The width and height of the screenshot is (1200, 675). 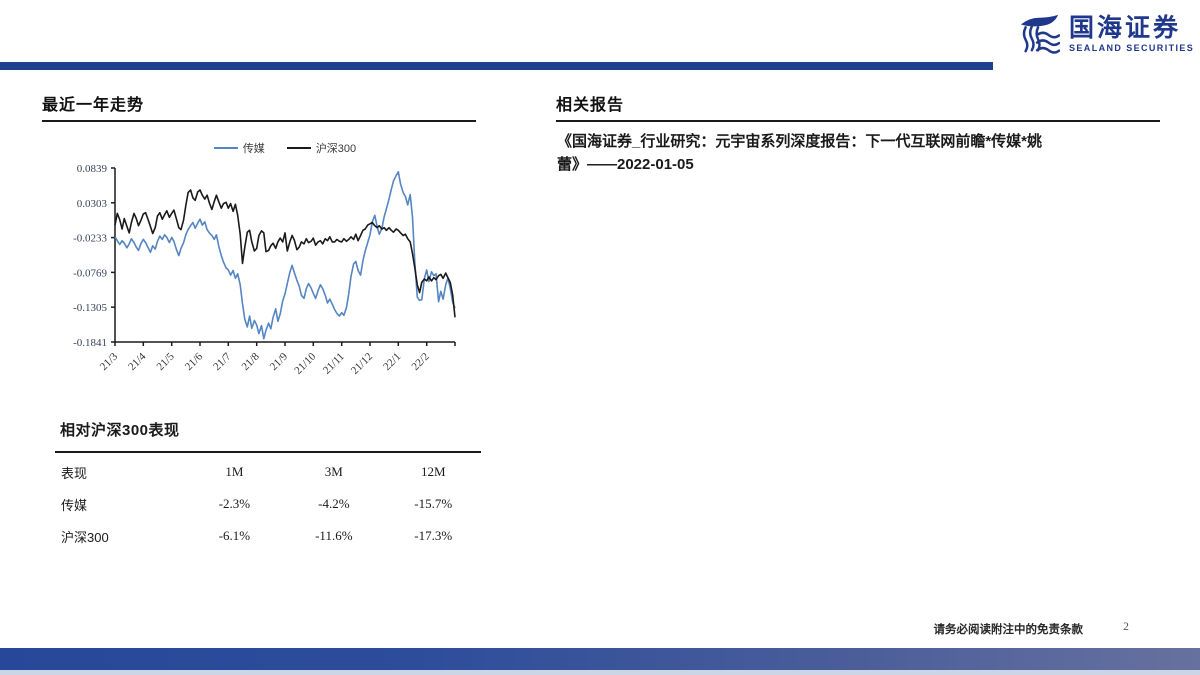 I want to click on chart-legend: 传媒 沪深300, so click(x=285, y=148).